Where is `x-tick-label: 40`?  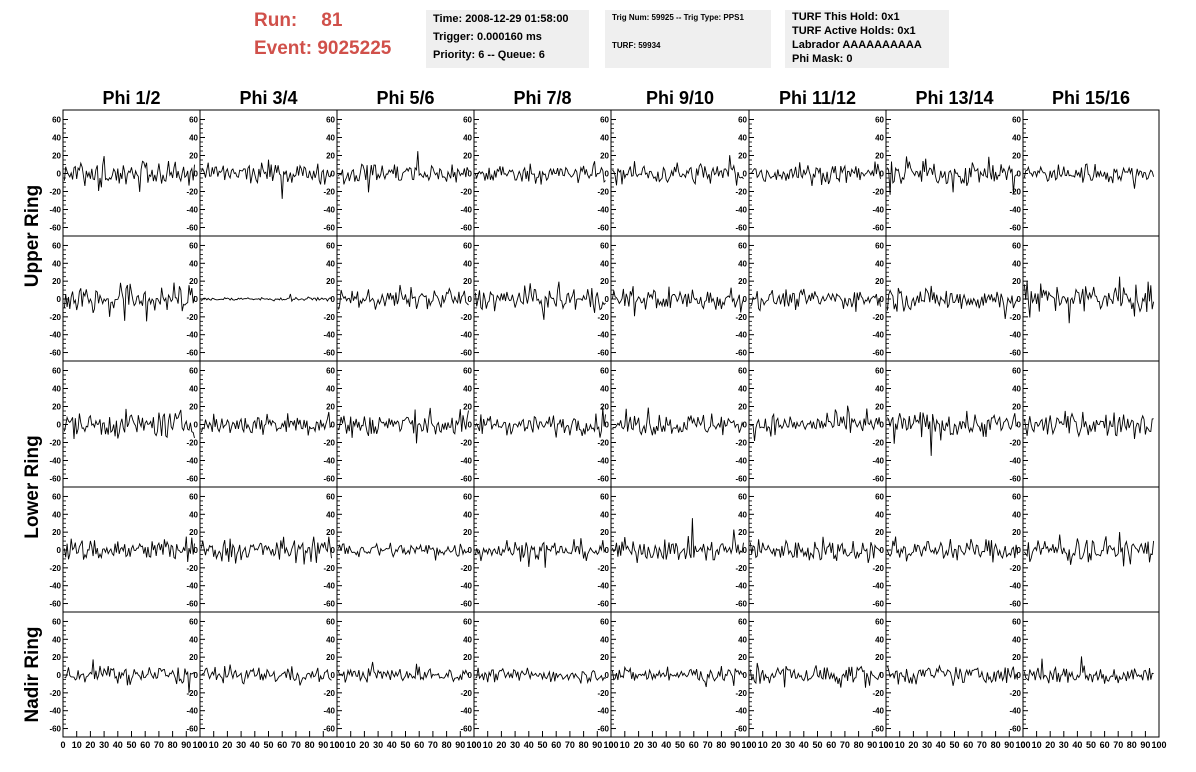 x-tick-label: 40 is located at coordinates (1077, 745).